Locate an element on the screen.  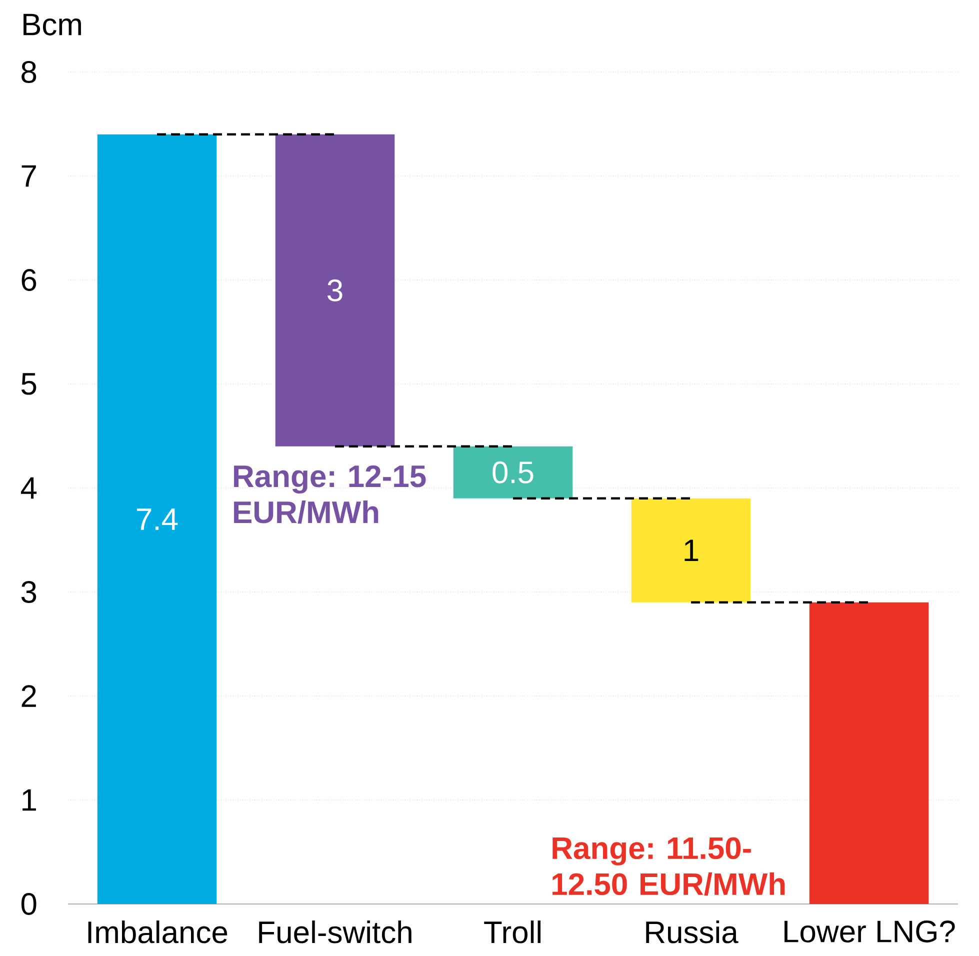
data-label: 7.4 is located at coordinates (157, 519).